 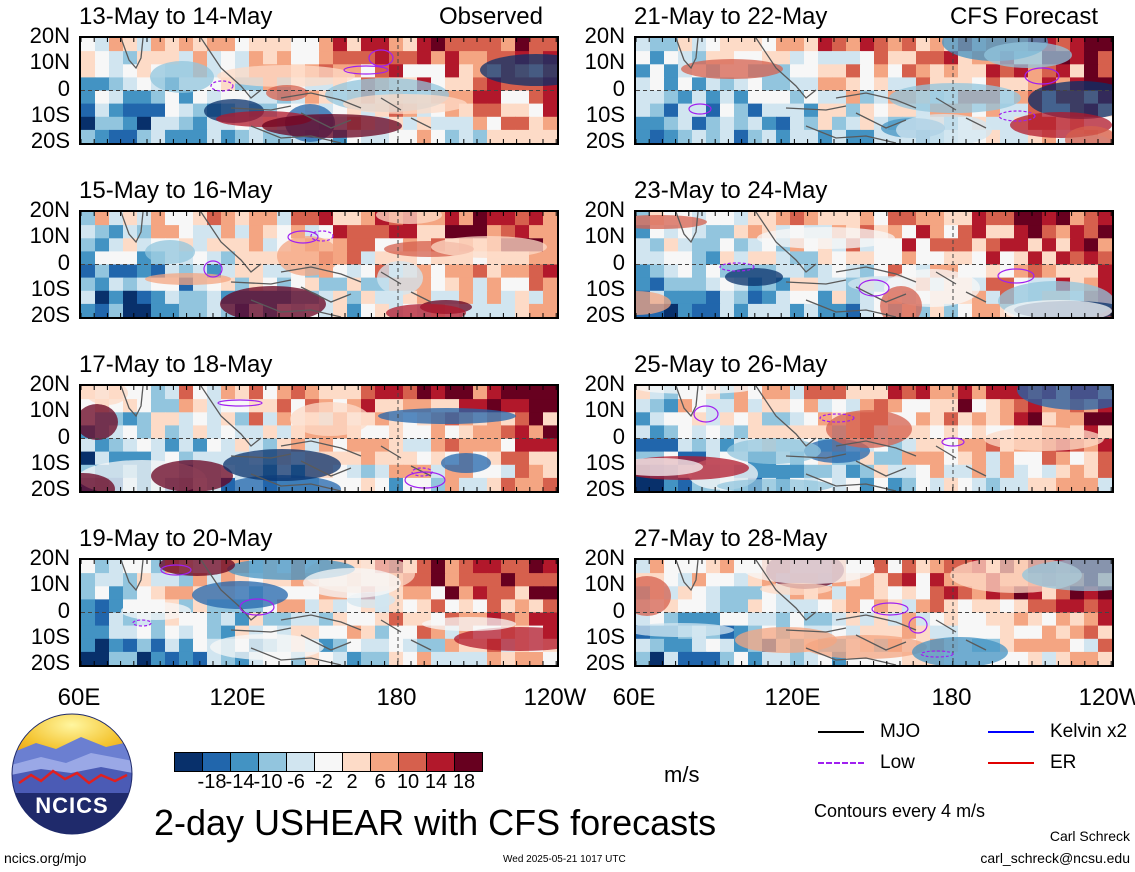 I want to click on legend-line, so click(x=1011, y=763).